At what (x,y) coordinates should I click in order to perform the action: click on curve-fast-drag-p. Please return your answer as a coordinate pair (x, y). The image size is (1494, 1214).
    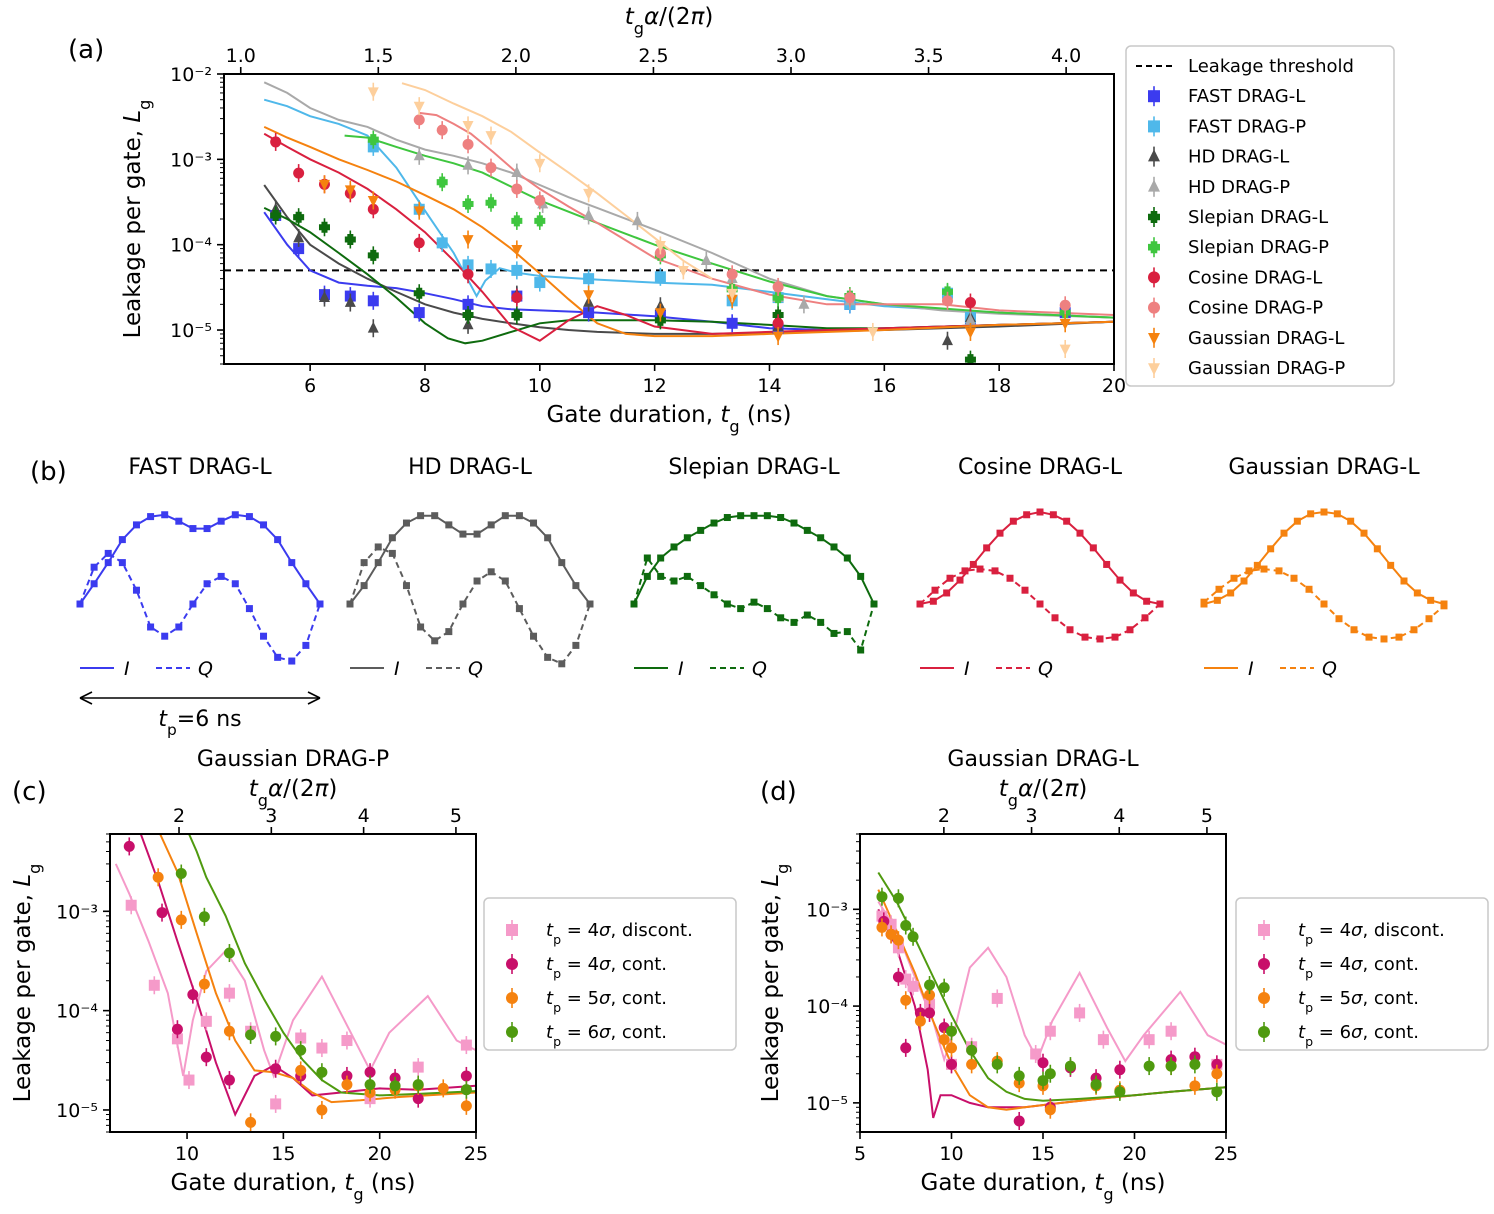
    Looking at the image, I should click on (688, 208).